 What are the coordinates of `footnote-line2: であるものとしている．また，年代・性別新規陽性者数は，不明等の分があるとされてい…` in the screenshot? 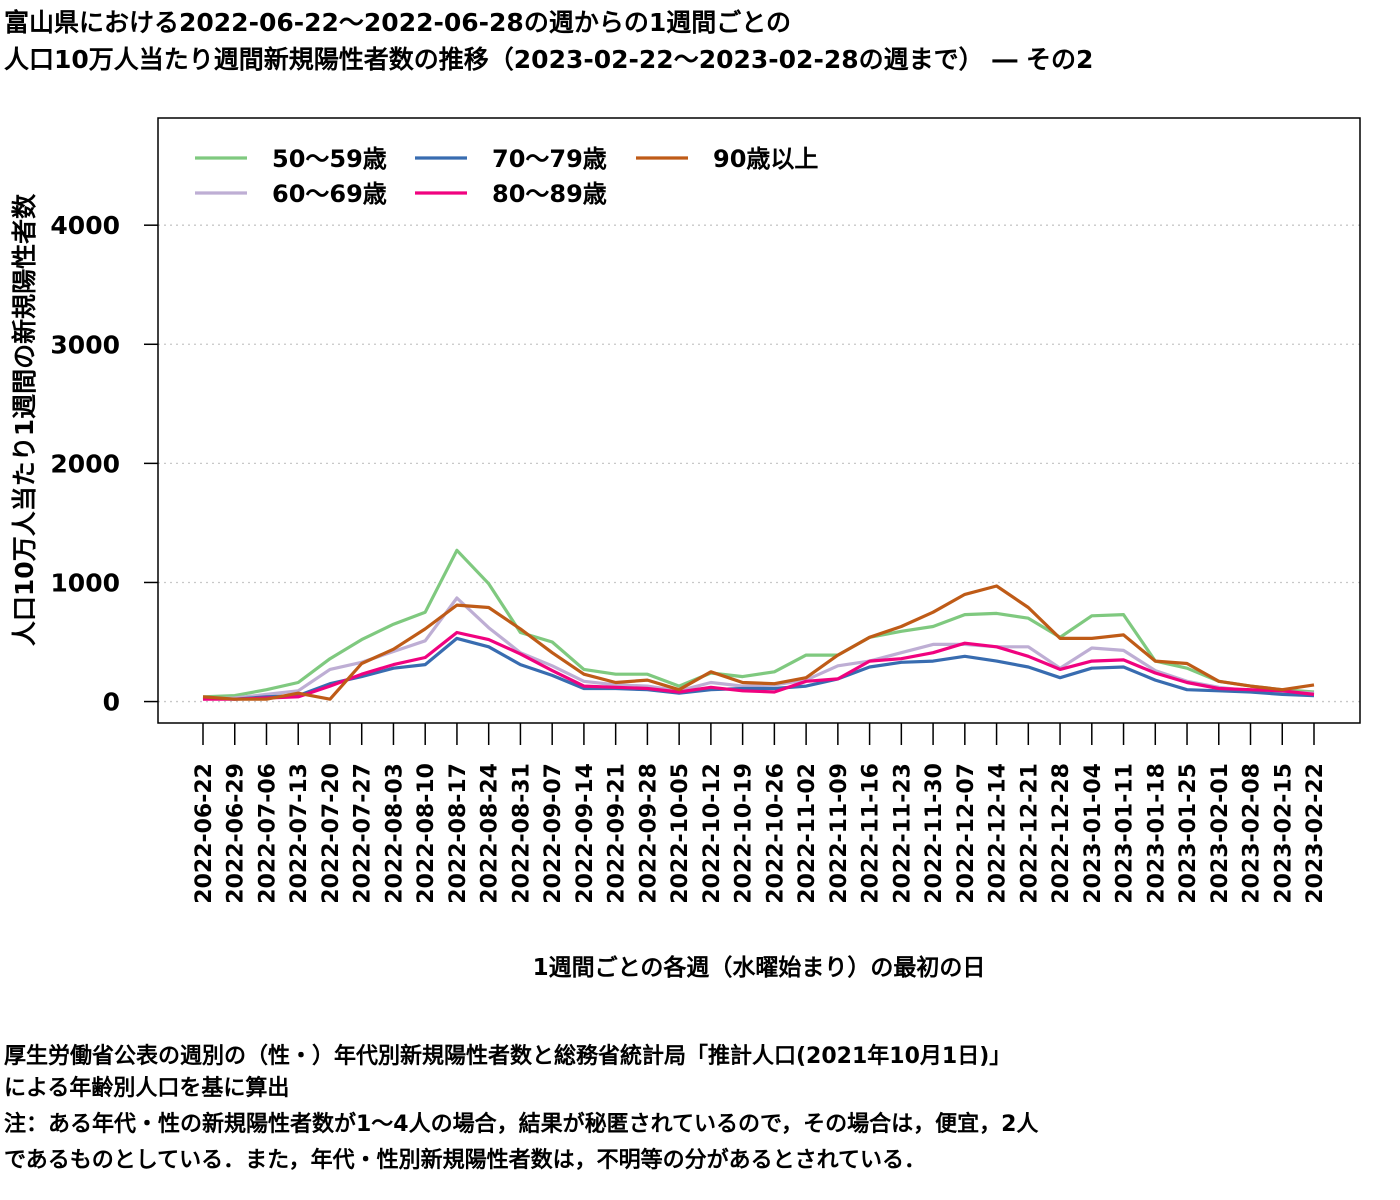 It's located at (465, 1160).